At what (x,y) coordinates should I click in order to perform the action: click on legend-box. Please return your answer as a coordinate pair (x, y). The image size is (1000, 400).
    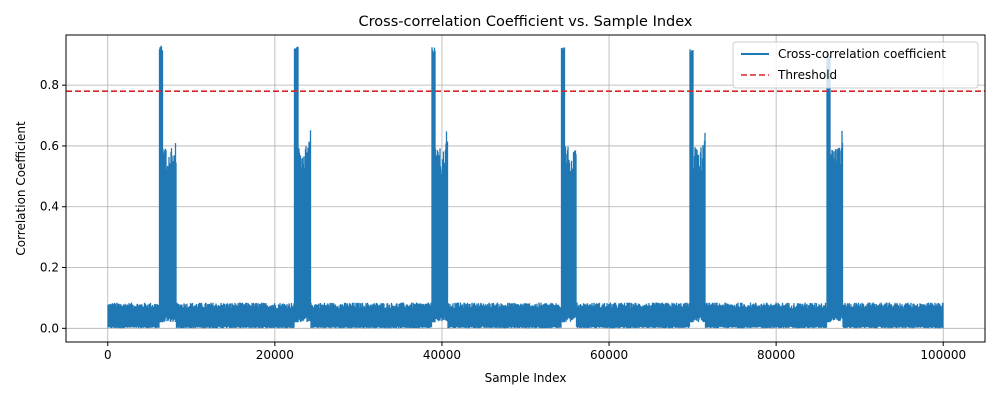
    Looking at the image, I should click on (855, 65).